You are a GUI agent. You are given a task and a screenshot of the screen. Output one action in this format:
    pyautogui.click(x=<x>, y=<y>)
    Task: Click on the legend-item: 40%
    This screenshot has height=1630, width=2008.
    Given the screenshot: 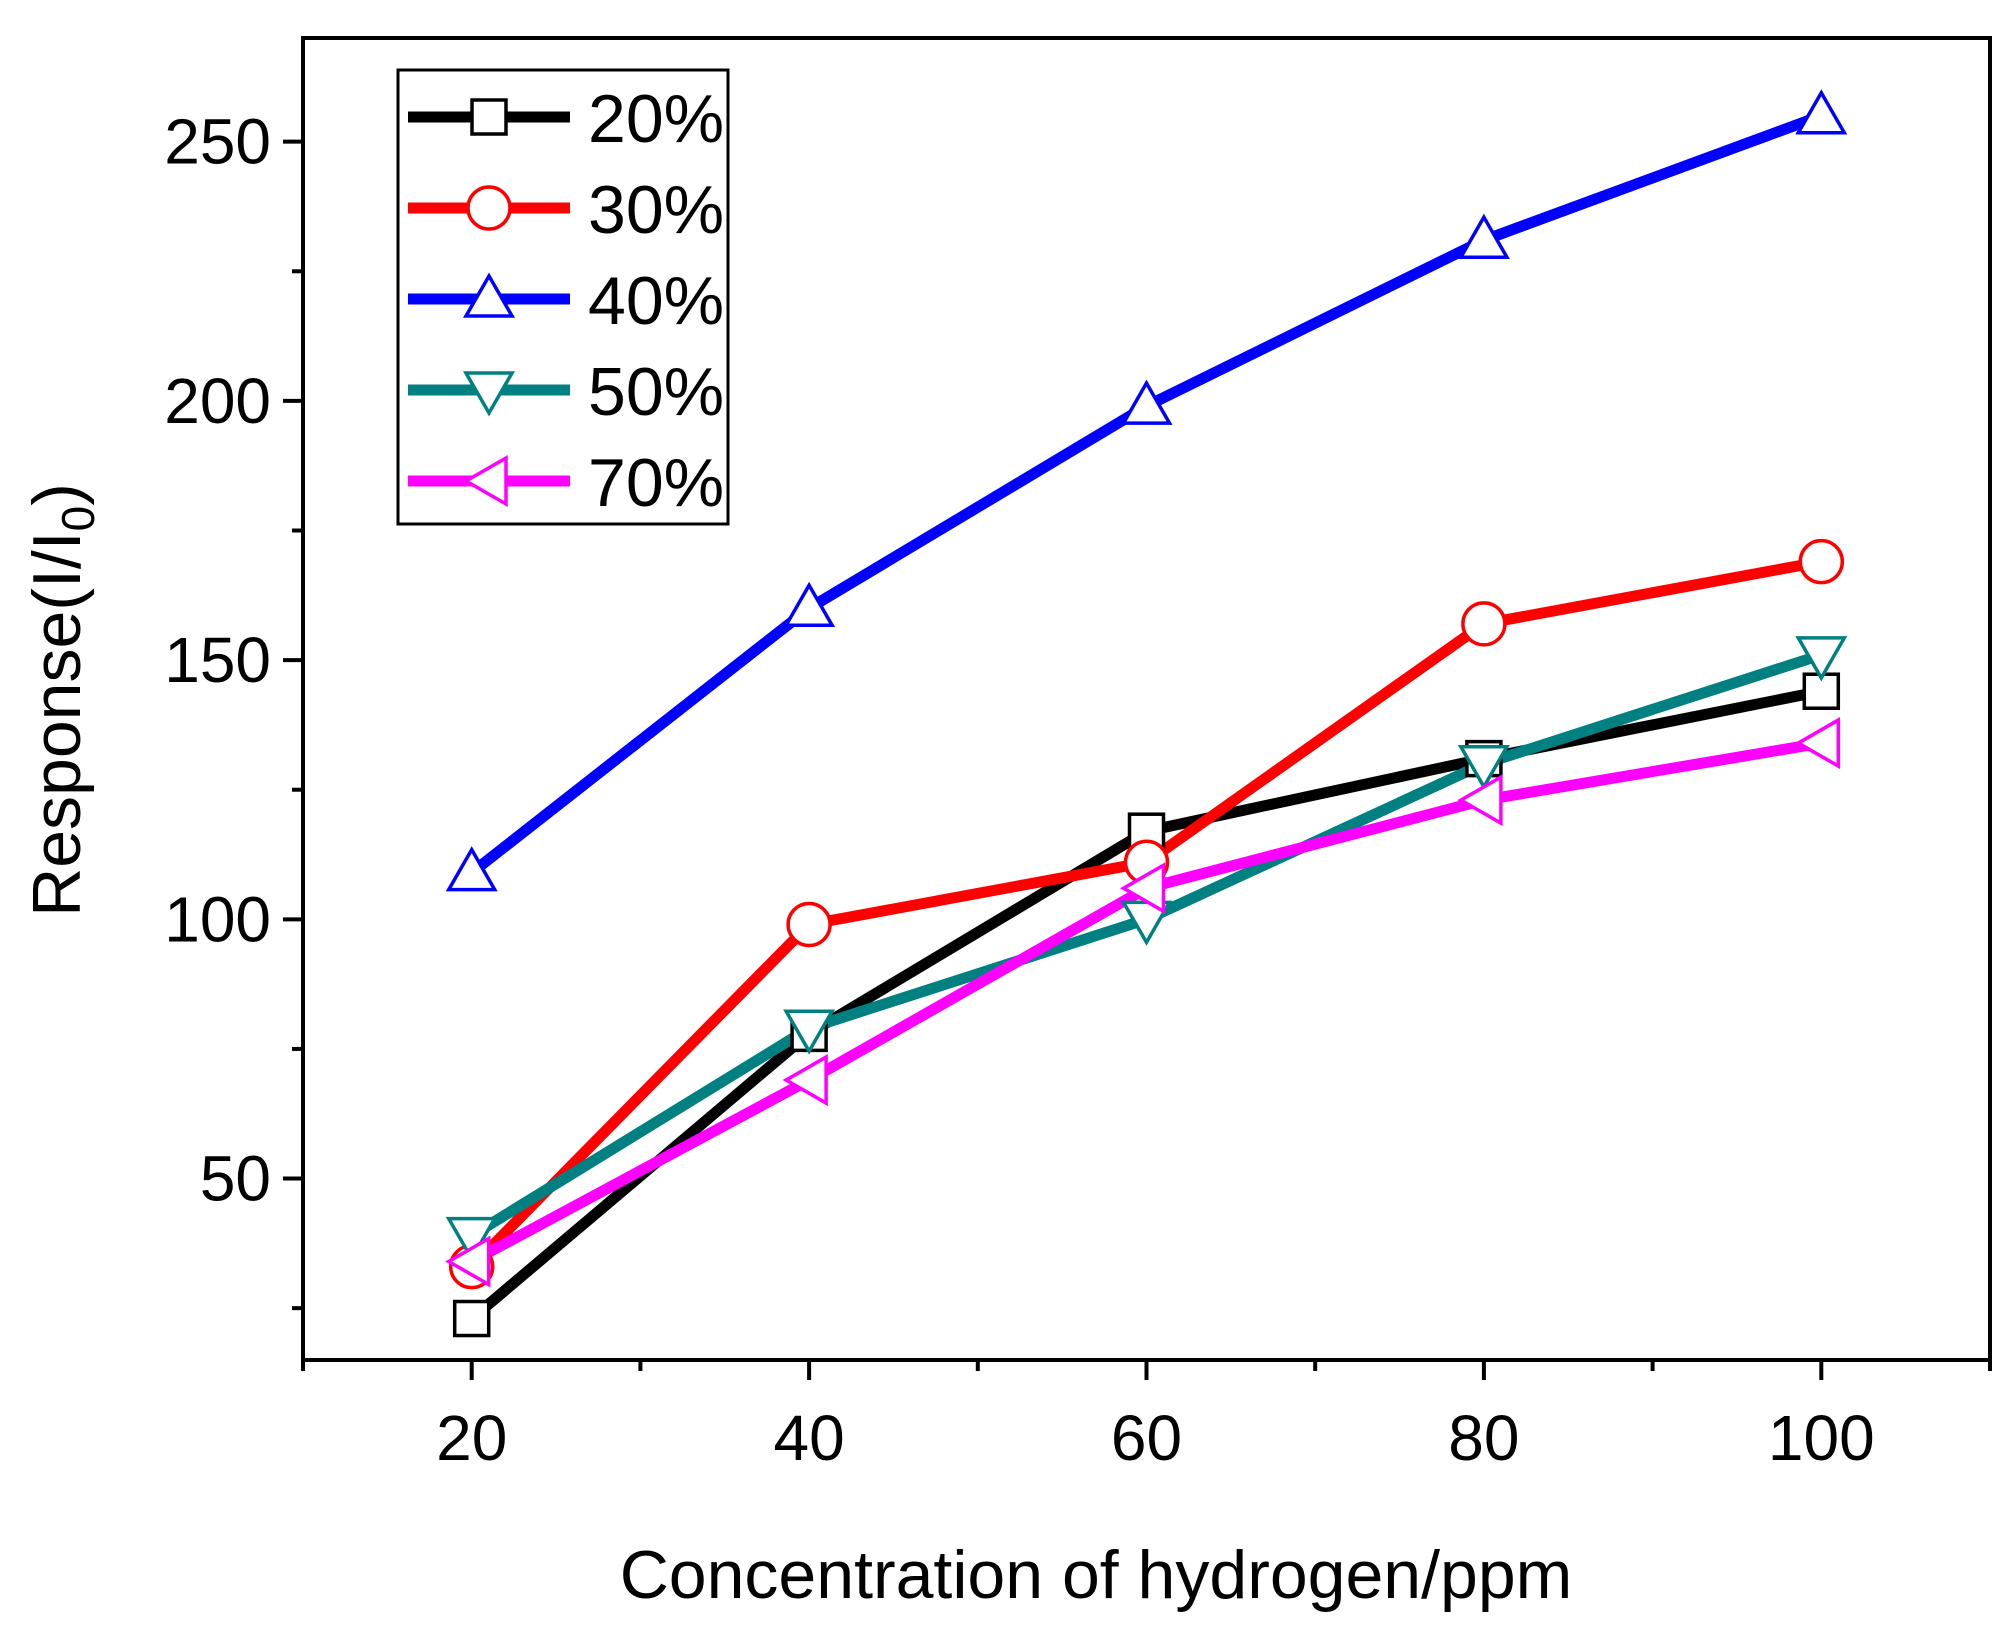 What is the action you would take?
    pyautogui.click(x=566, y=301)
    